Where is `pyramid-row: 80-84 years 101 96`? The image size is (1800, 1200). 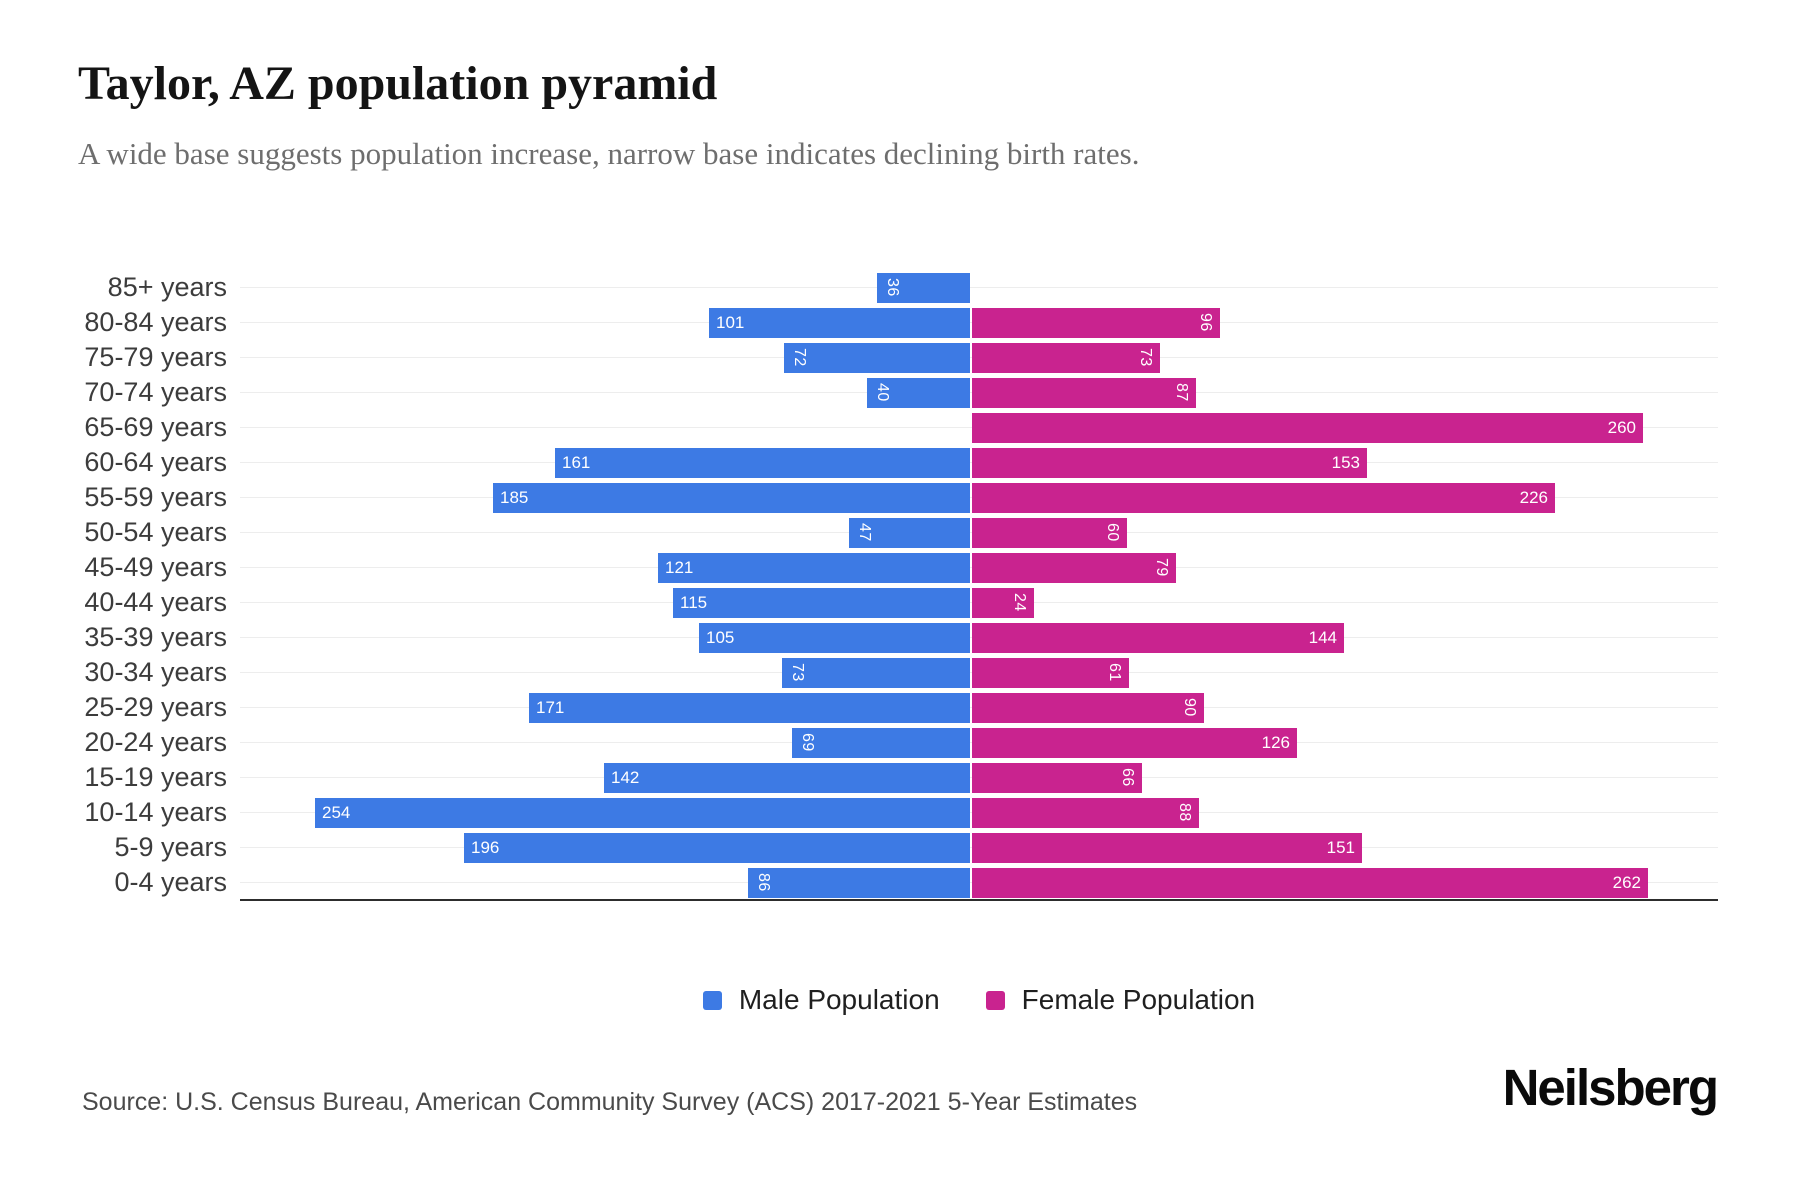
pyramid-row: 80-84 years 101 96 is located at coordinates (900, 322).